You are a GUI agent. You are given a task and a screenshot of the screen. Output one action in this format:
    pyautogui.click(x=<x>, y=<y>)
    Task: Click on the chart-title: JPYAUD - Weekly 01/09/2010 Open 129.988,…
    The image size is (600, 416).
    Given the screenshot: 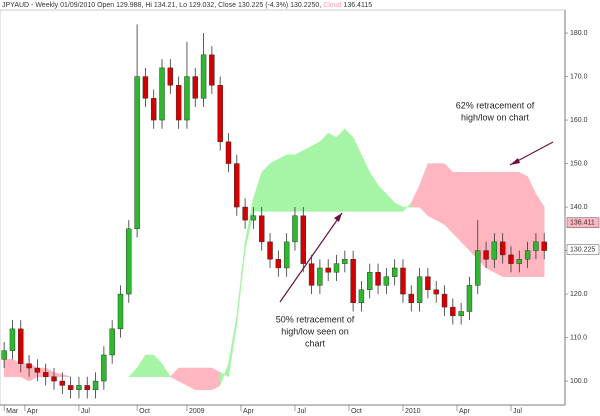 What is the action you would take?
    pyautogui.click(x=187, y=5)
    